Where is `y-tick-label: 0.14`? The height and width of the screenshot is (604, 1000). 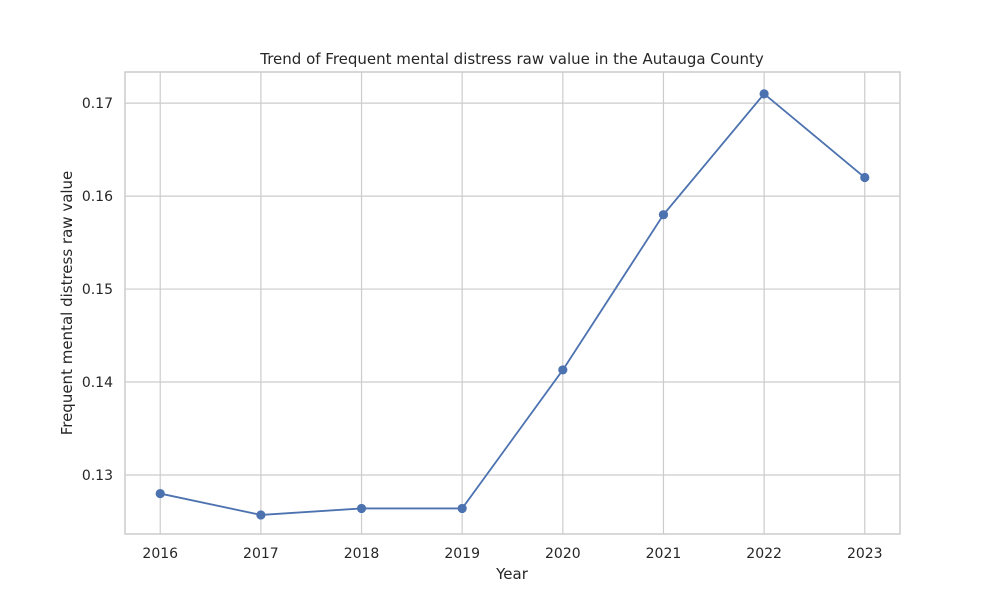
y-tick-label: 0.14 is located at coordinates (97, 383).